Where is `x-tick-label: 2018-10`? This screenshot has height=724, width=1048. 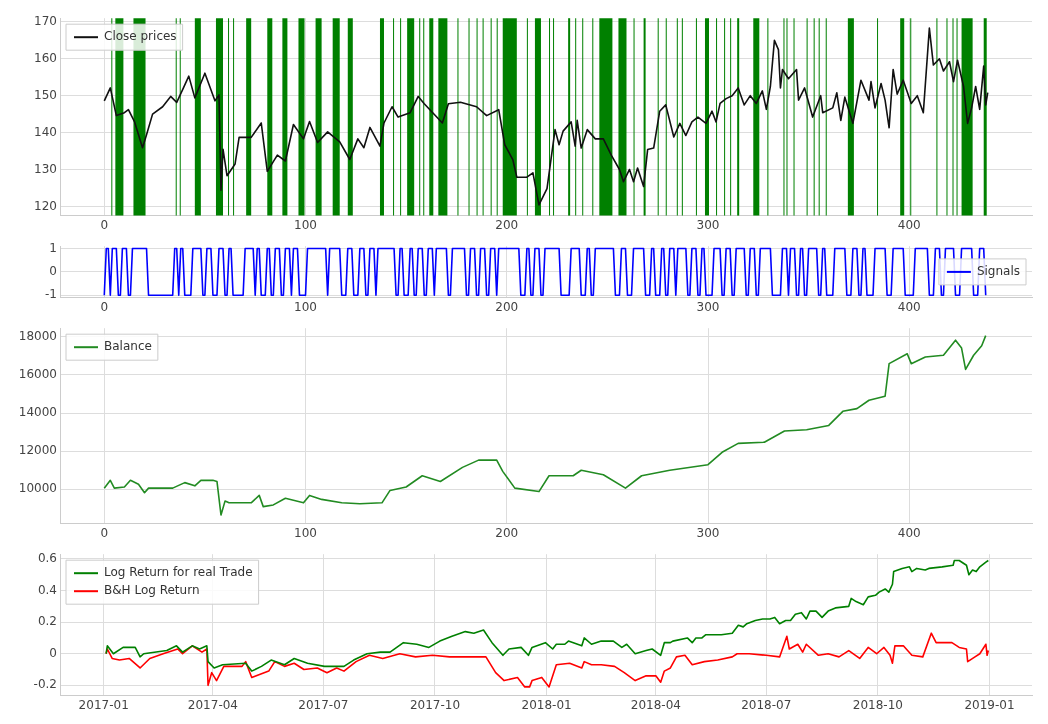
x-tick-label: 2018-10 is located at coordinates (877, 704).